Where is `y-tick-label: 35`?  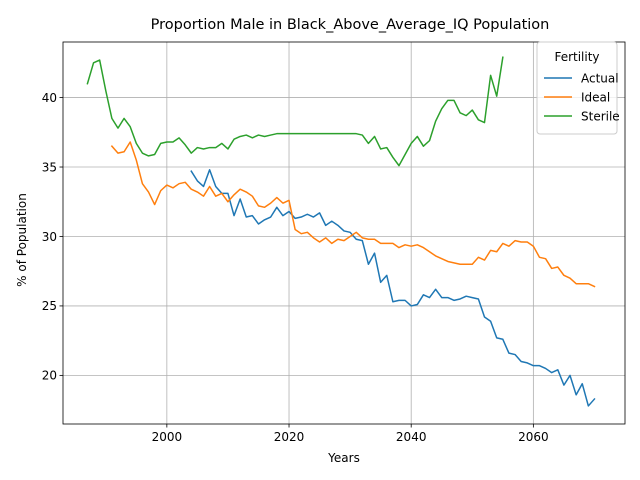
y-tick-label: 35 is located at coordinates (49, 167).